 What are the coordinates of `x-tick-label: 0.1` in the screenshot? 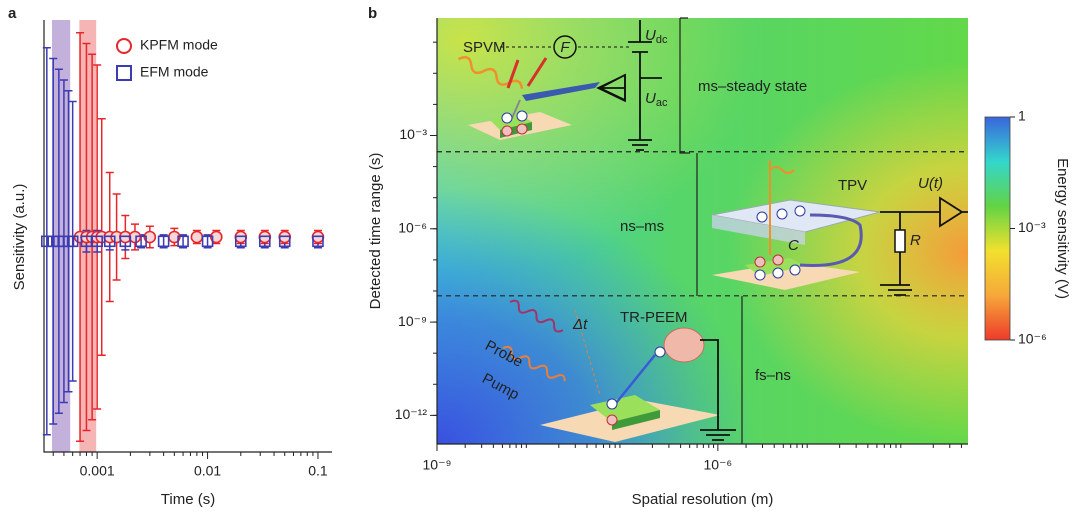 It's located at (318, 471).